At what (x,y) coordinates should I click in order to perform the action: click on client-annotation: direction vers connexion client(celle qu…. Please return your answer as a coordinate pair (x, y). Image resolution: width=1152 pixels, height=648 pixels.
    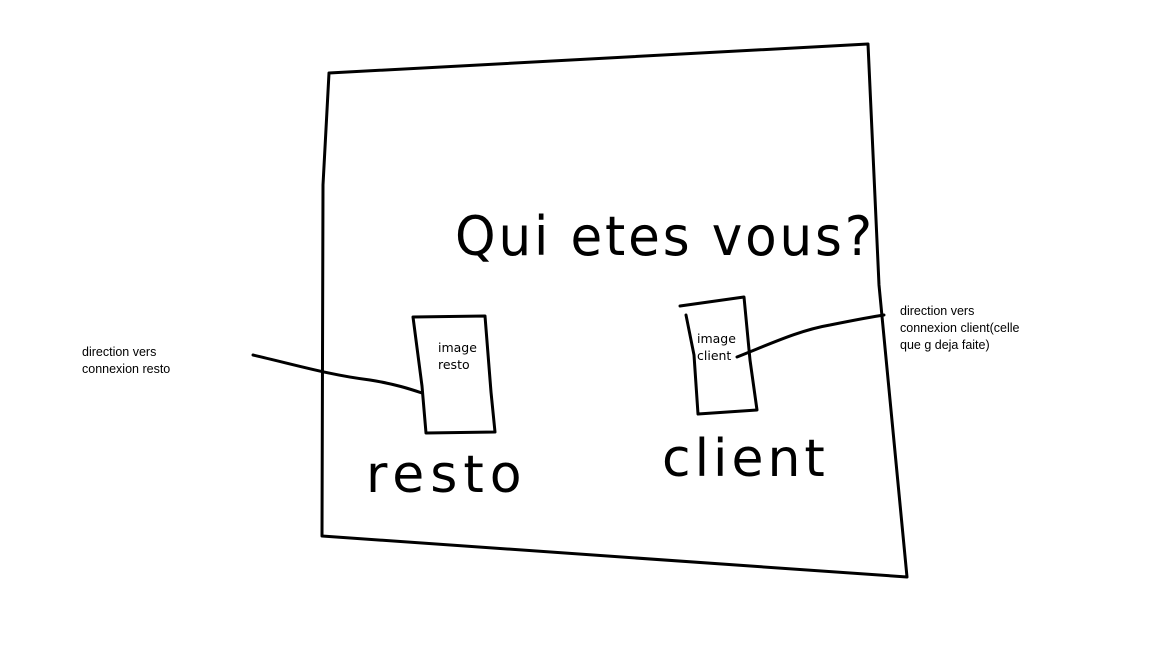
    Looking at the image, I should click on (960, 328).